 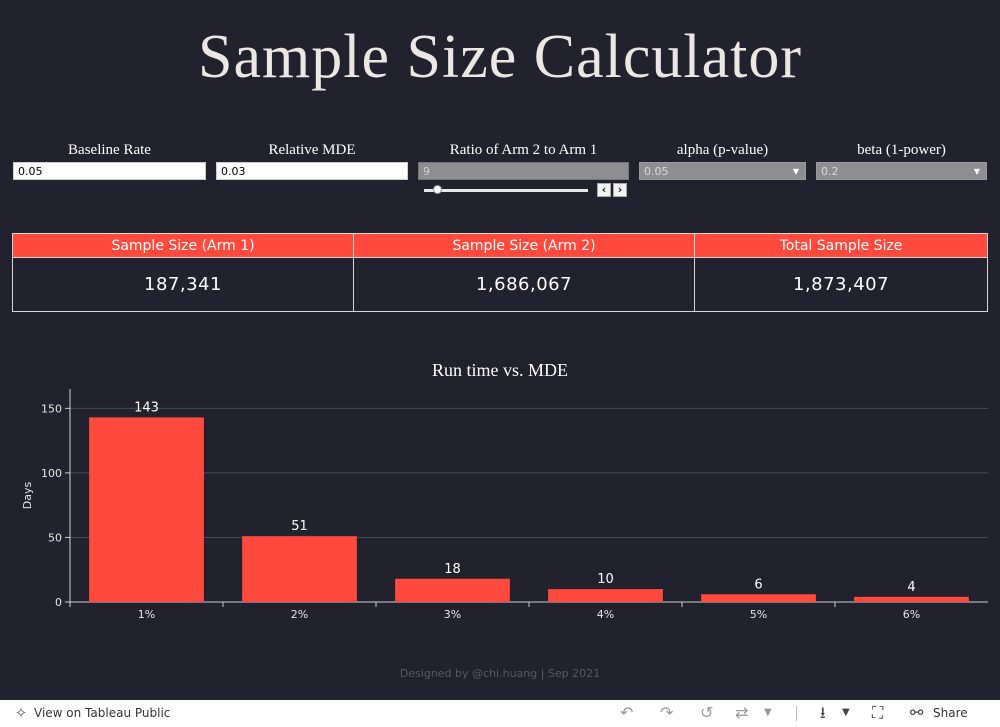 I want to click on toolbar-divider, so click(x=796, y=713).